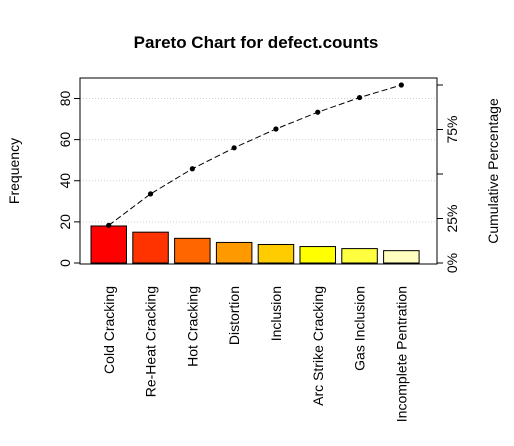 Image resolution: width=514 pixels, height=446 pixels. What do you see at coordinates (401, 354) in the screenshot?
I see `category-label: Incomplete Pentration` at bounding box center [401, 354].